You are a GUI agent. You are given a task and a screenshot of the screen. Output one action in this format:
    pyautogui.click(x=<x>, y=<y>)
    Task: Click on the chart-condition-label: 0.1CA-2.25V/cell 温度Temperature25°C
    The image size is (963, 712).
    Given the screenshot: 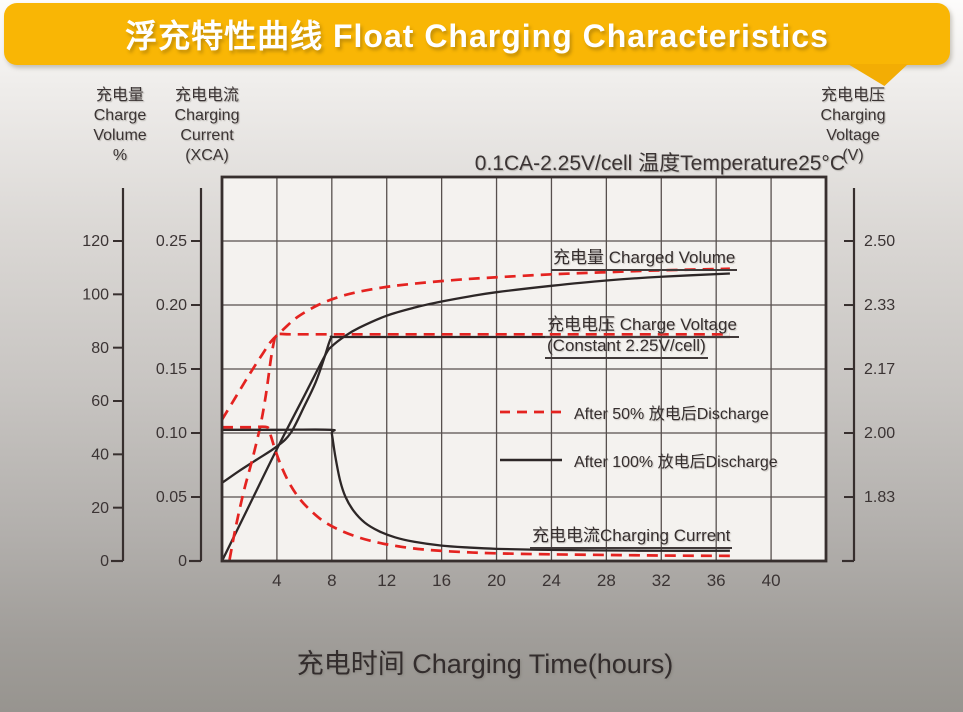 What is the action you would take?
    pyautogui.click(x=659, y=163)
    